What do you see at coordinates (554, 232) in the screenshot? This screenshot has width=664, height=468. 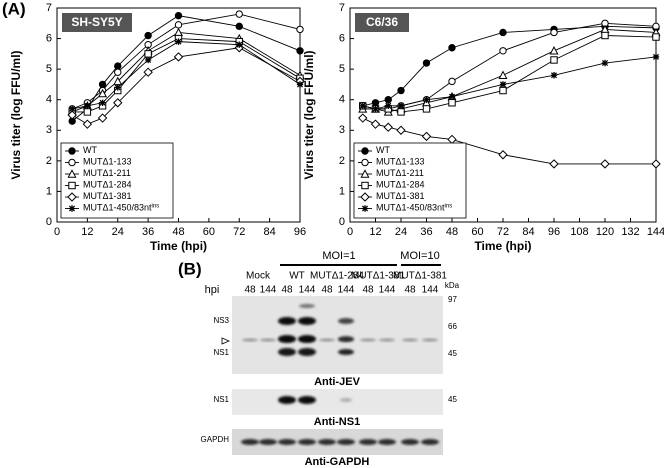 I see `x-tick-label: 96` at bounding box center [554, 232].